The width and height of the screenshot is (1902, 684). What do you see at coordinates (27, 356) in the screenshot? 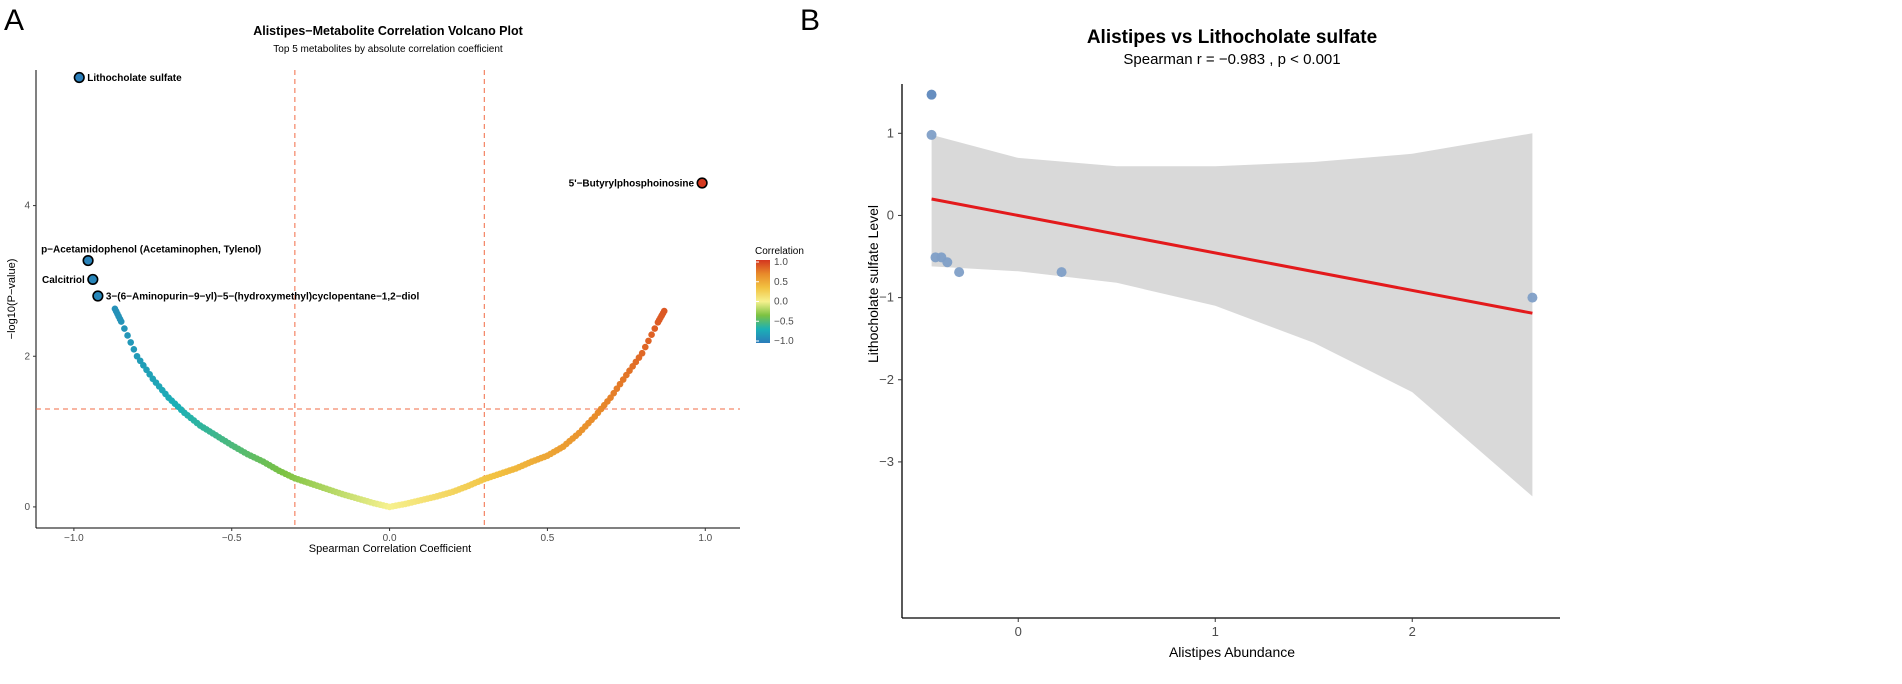
I see `y-tick-label: 2` at bounding box center [27, 356].